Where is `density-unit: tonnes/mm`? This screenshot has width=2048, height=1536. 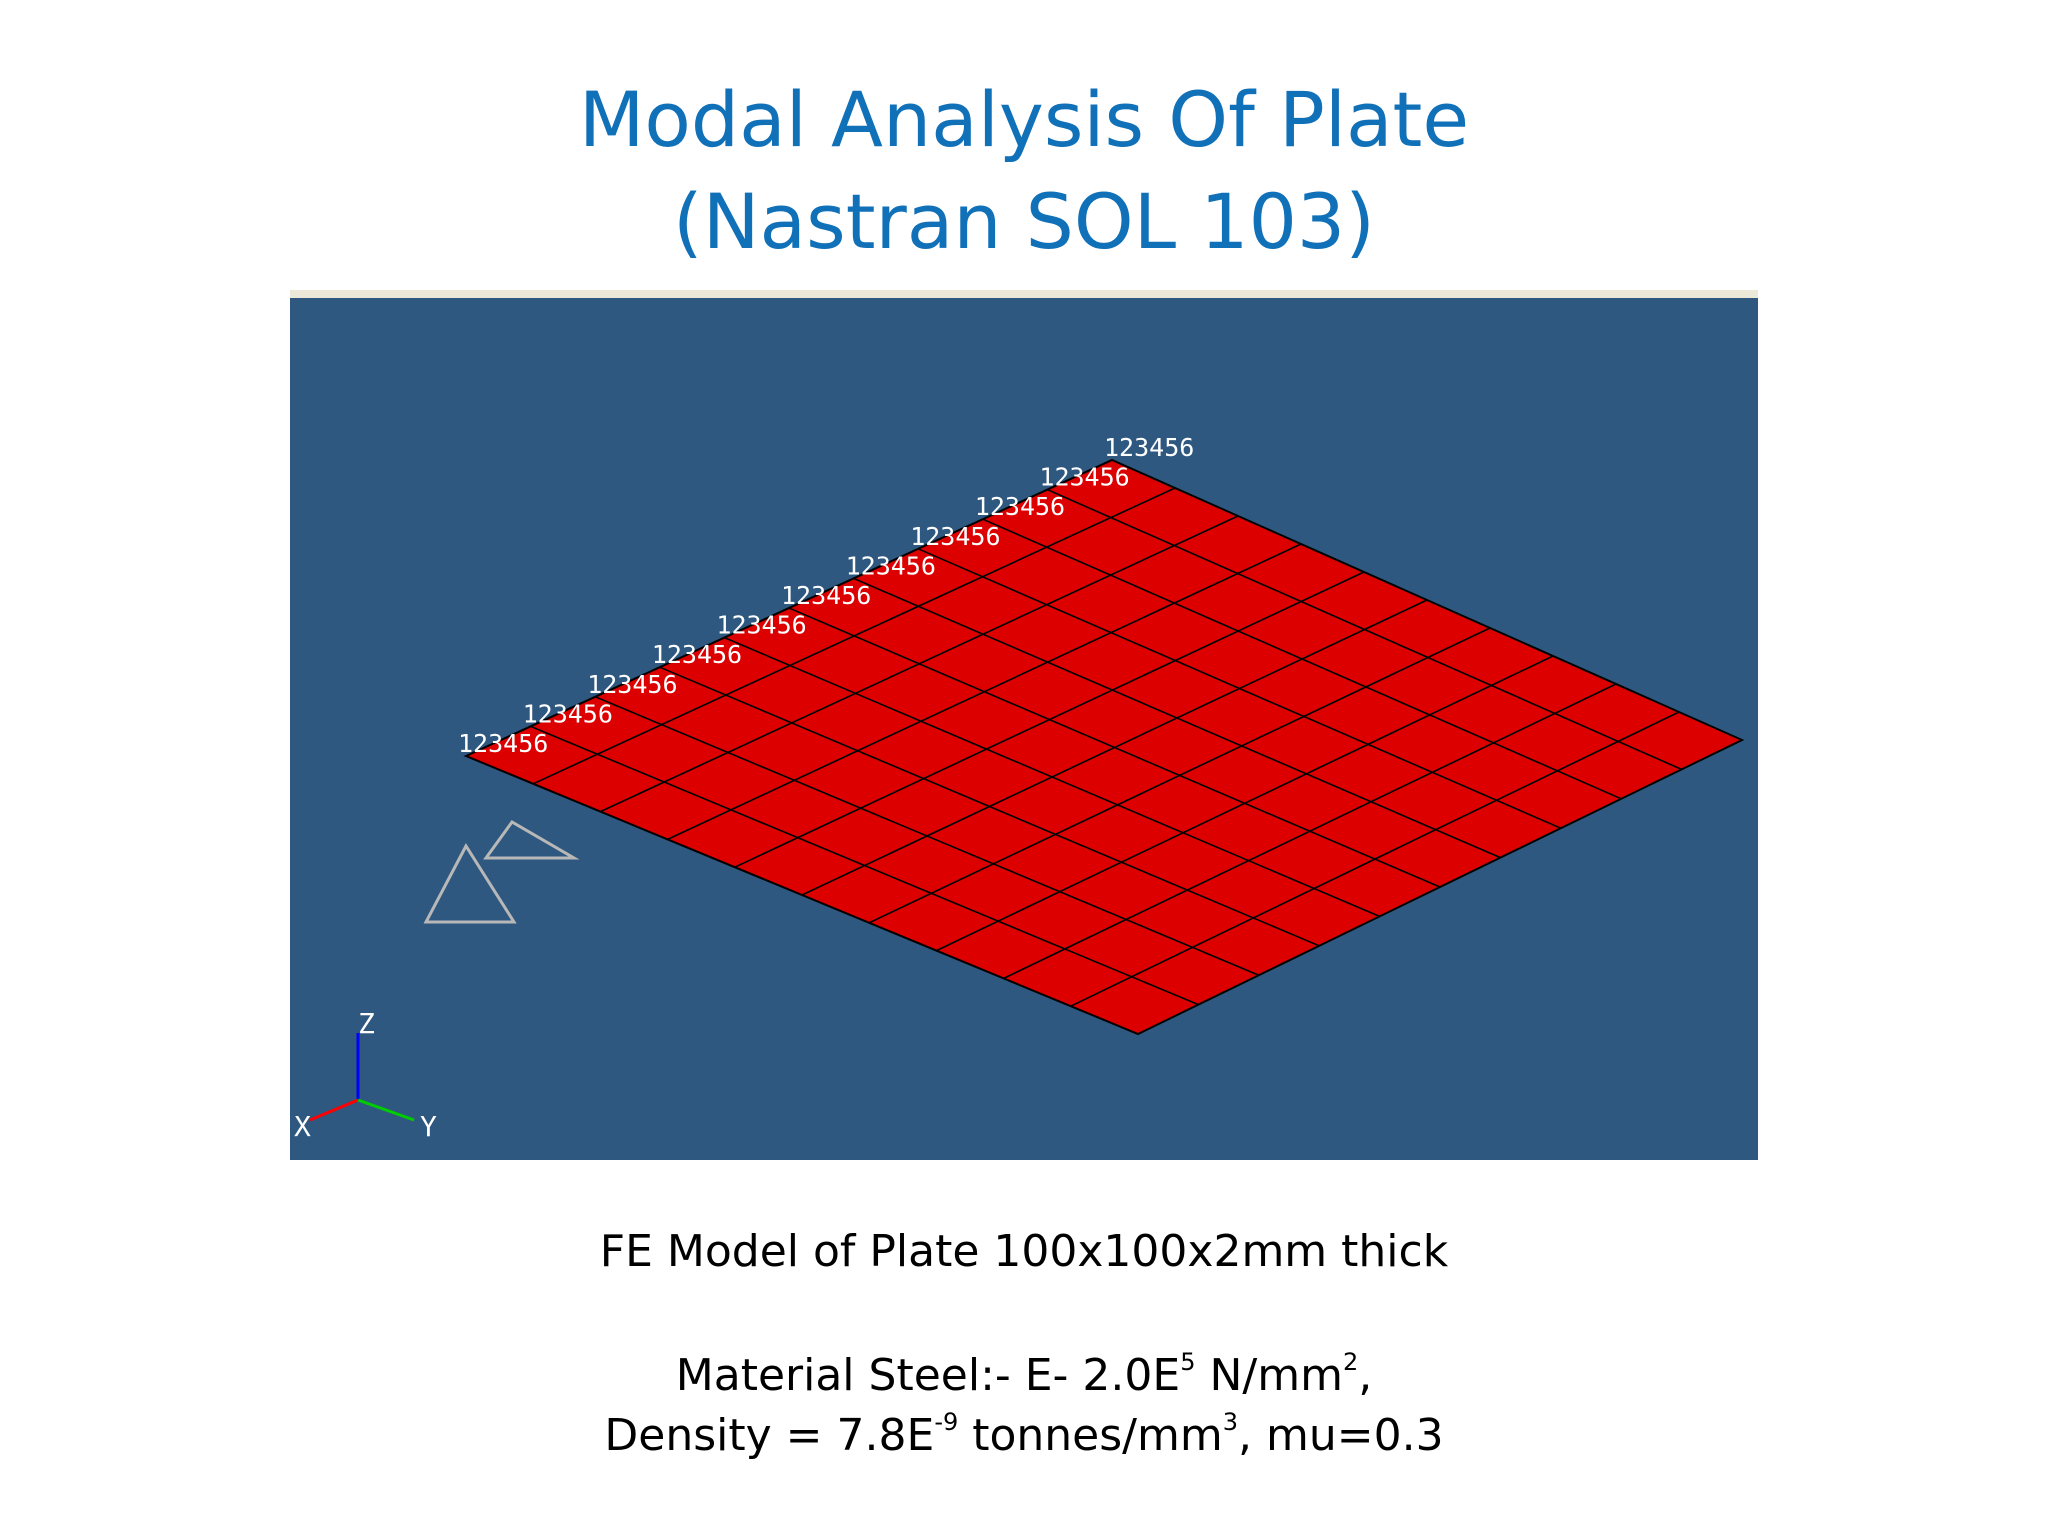 density-unit: tonnes/mm is located at coordinates (1090, 1435).